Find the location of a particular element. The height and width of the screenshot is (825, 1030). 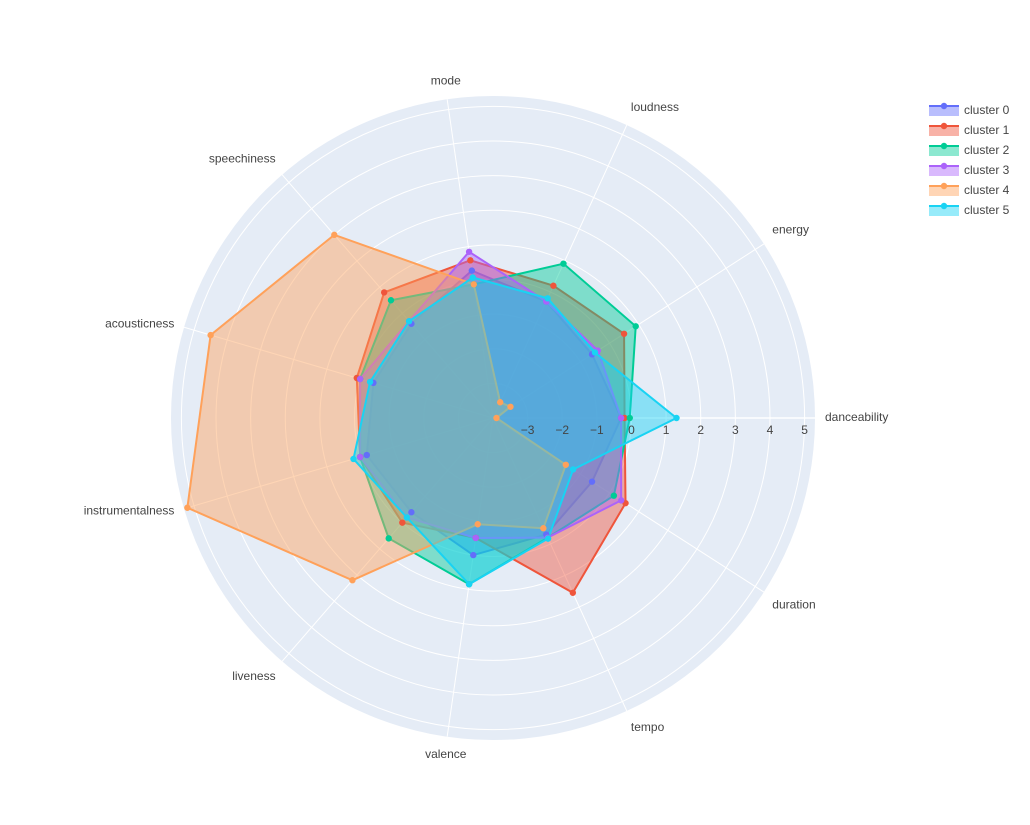

angular-label: valence is located at coordinates (446, 754).